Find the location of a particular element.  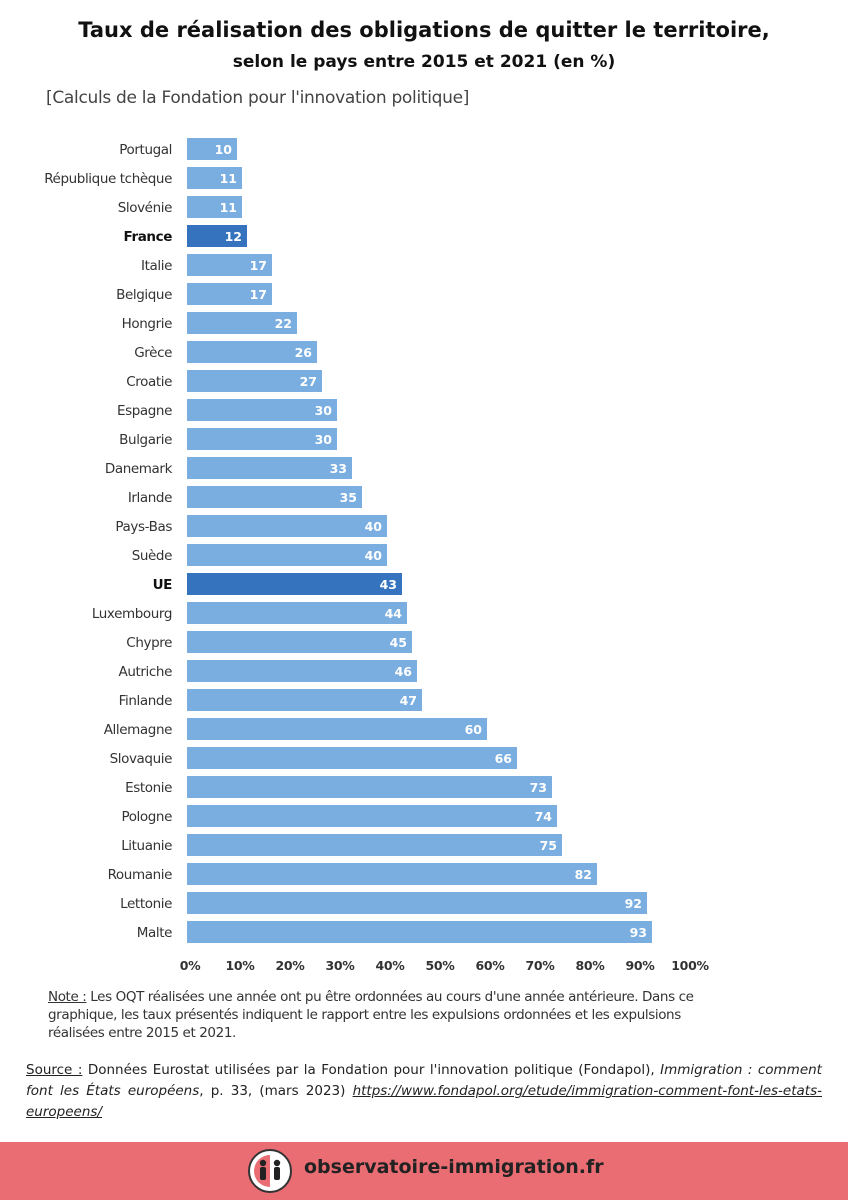

bar-autriche is located at coordinates (302, 671).